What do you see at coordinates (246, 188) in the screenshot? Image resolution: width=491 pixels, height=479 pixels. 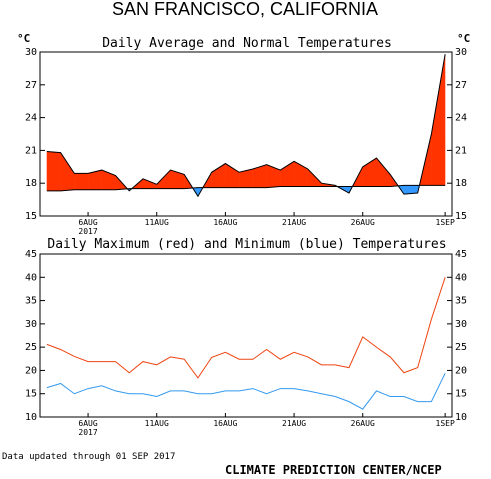 I see `series-line-normal` at bounding box center [246, 188].